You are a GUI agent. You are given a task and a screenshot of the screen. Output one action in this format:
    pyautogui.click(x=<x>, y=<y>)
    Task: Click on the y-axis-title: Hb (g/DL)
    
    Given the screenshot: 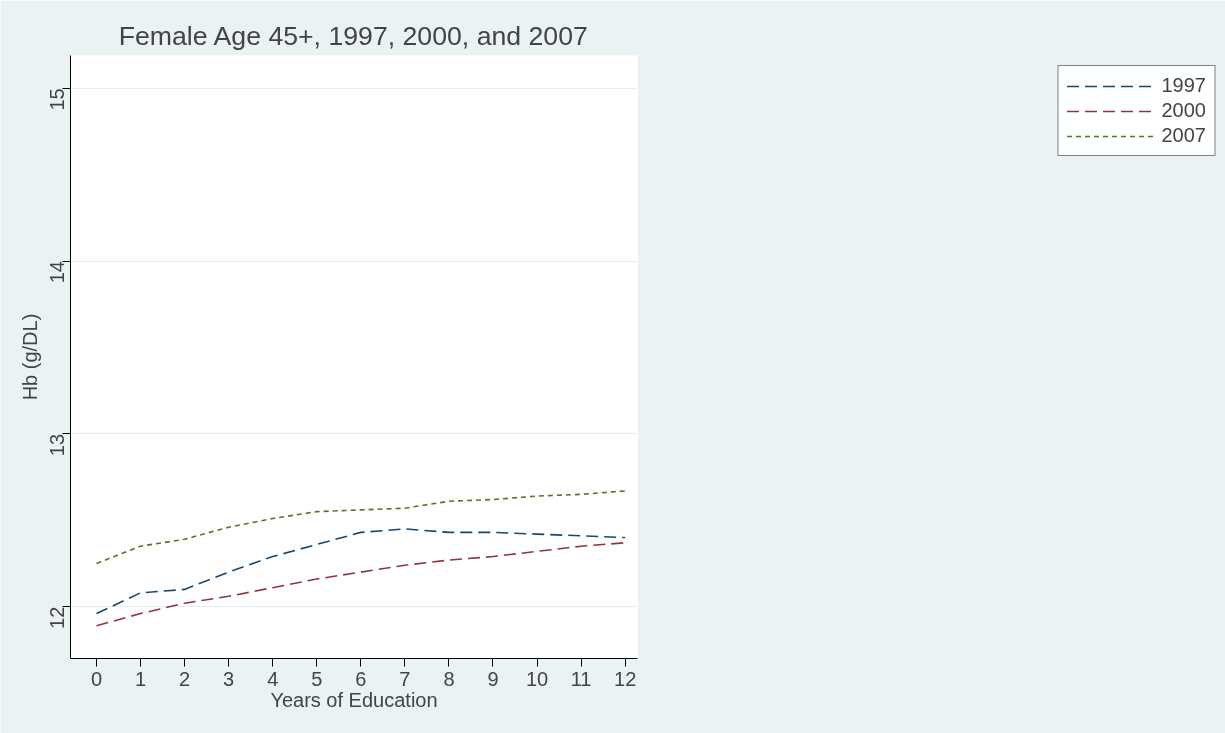 What is the action you would take?
    pyautogui.click(x=29, y=357)
    